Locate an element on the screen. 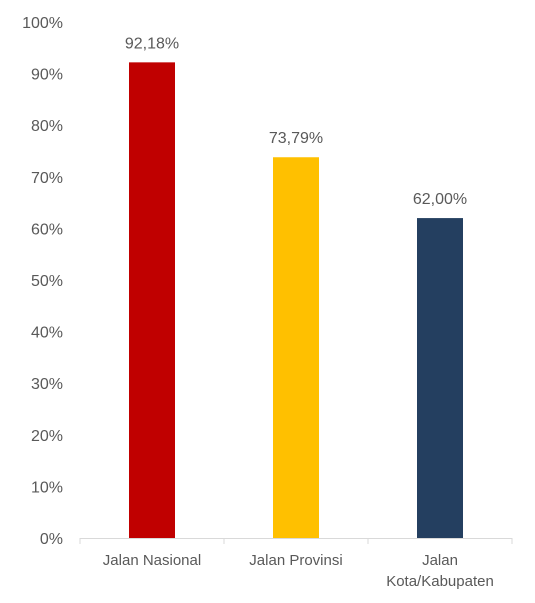 The width and height of the screenshot is (535, 603). y-tick-label: 30% is located at coordinates (47, 384).